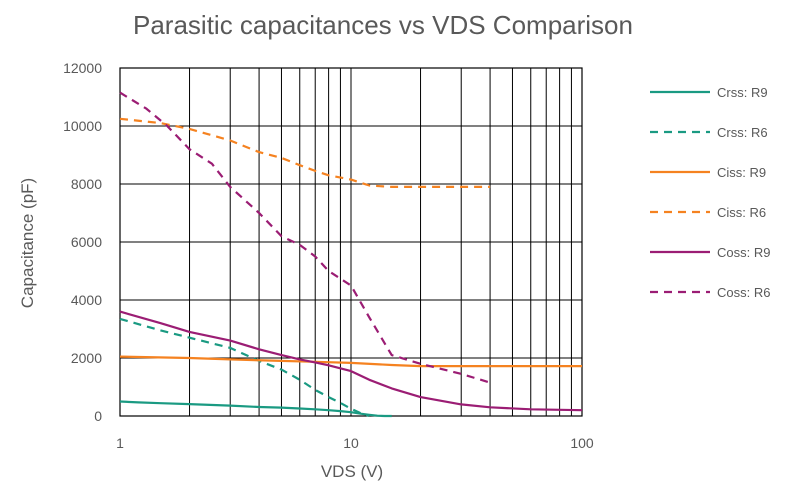 The width and height of the screenshot is (800, 487). Describe the element at coordinates (86, 184) in the screenshot. I see `y-tick-label: 8000` at that location.